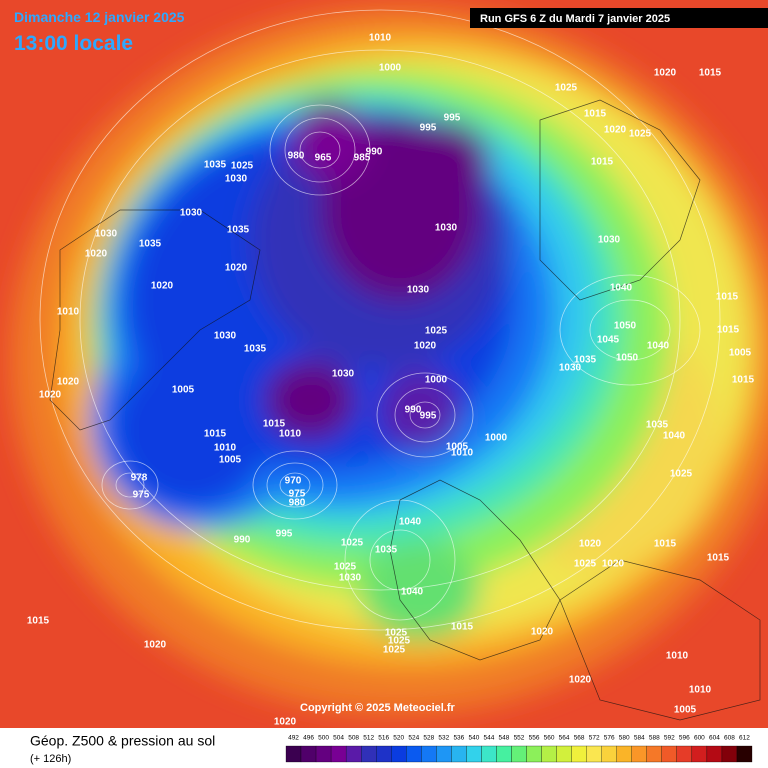 Image resolution: width=768 pixels, height=768 pixels. What do you see at coordinates (729, 738) in the screenshot?
I see `colorbar-label: 608` at bounding box center [729, 738].